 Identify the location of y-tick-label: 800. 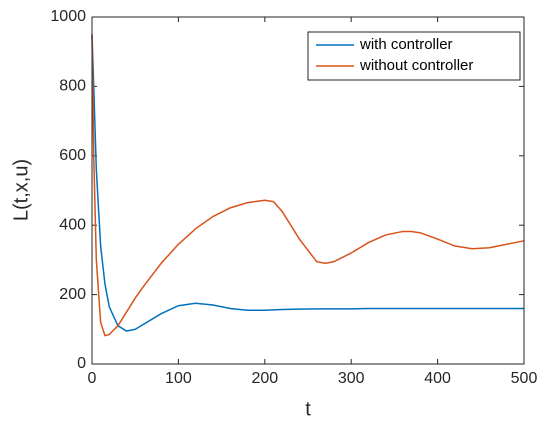
(72, 86).